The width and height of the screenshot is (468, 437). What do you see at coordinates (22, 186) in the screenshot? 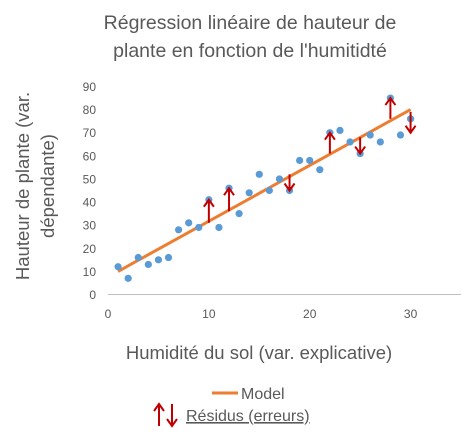
I see `y-axis-label-line-1: Hauteur de plante (var.` at bounding box center [22, 186].